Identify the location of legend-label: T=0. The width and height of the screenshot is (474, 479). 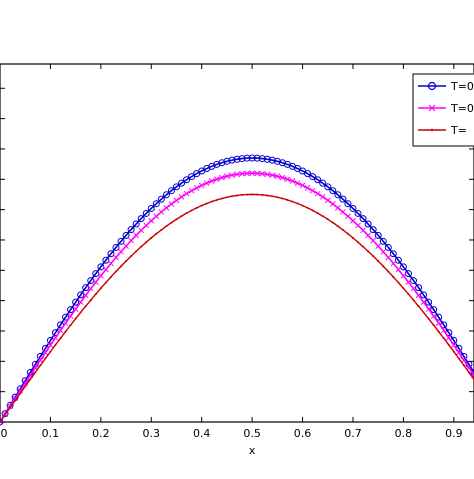
(462, 108).